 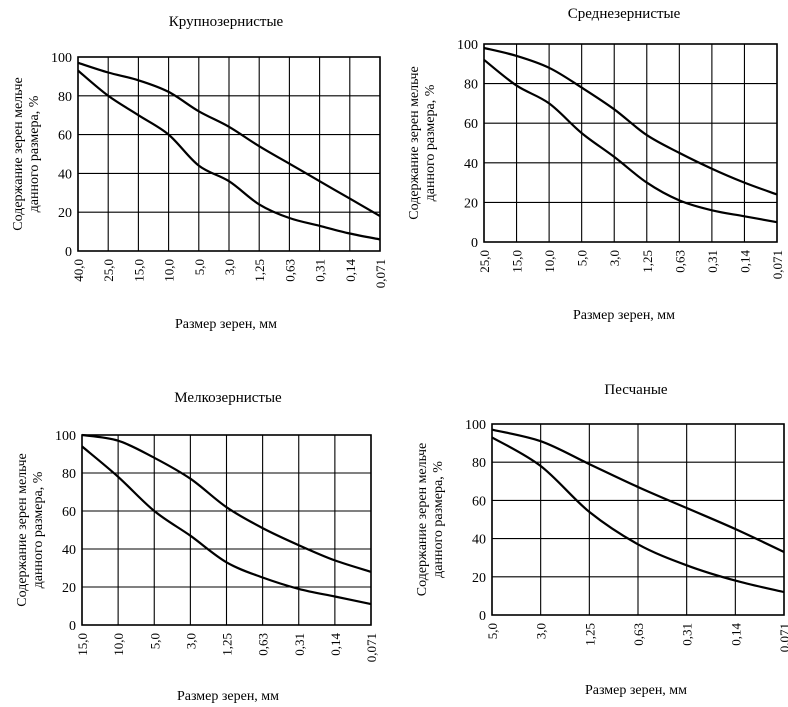 What do you see at coordinates (226, 22) in the screenshot?
I see `chart-title: Крупнозернистые` at bounding box center [226, 22].